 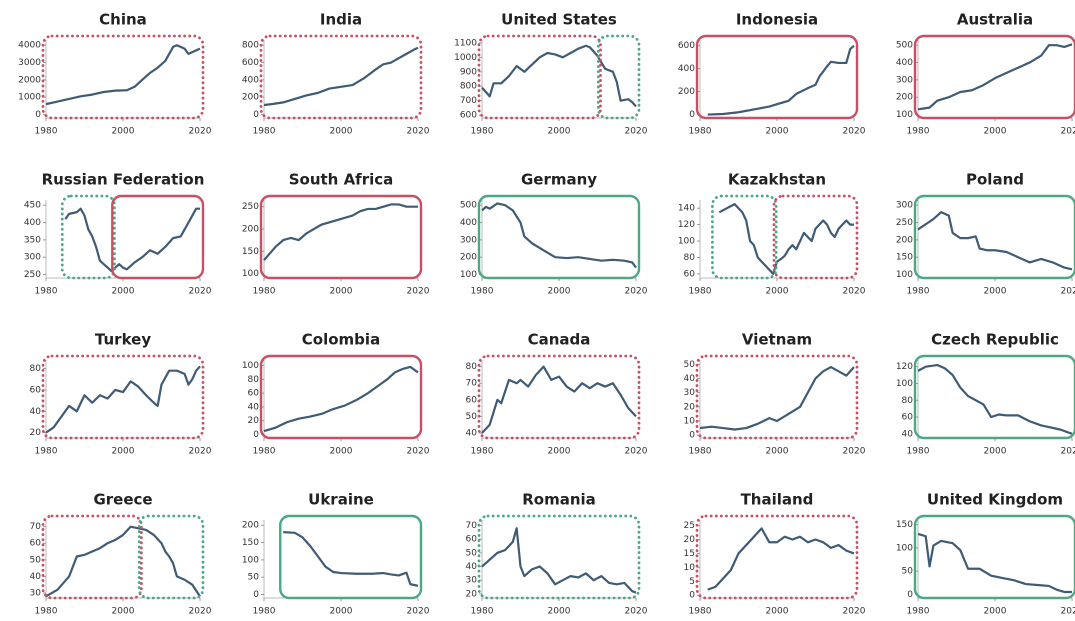 What do you see at coordinates (472, 434) in the screenshot?
I see `y-tick-label: 40` at bounding box center [472, 434].